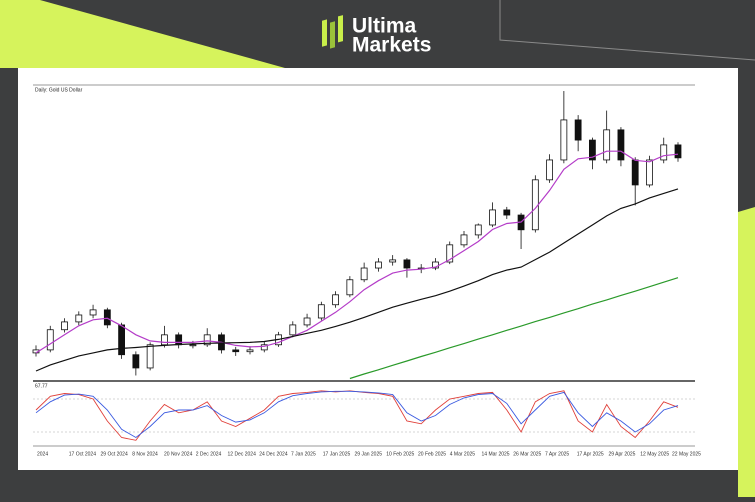 The height and width of the screenshot is (502, 755). What do you see at coordinates (622, 454) in the screenshot?
I see `x-tick-label: 29 Apr 2025` at bounding box center [622, 454].